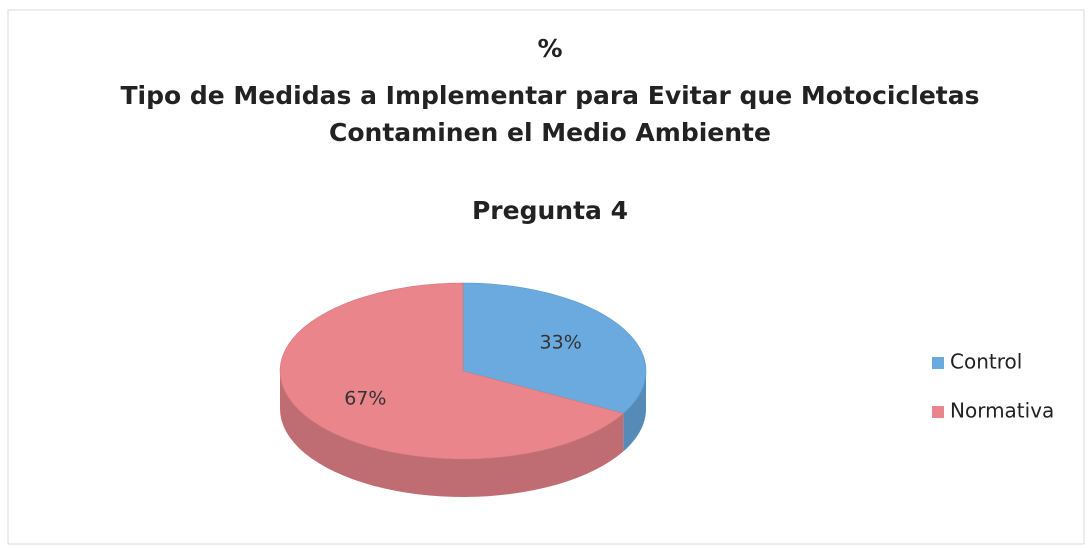 This screenshot has height=548, width=1090. Describe the element at coordinates (550, 132) in the screenshot. I see `chart-title: Contaminen el Medio Ambiente` at that location.